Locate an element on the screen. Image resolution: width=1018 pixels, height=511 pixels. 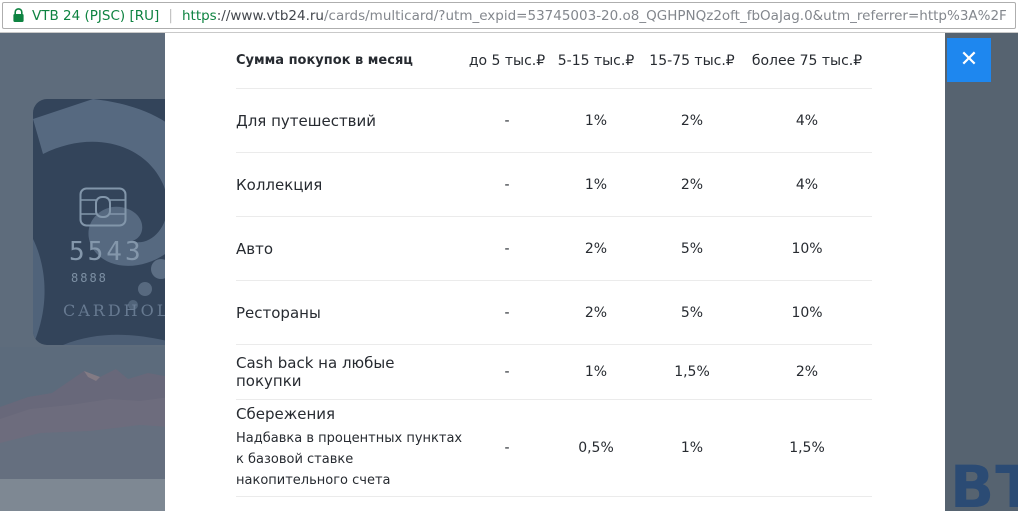
bank-card-image: 5543 8888 CARDHOLDER is located at coordinates (101, 222).